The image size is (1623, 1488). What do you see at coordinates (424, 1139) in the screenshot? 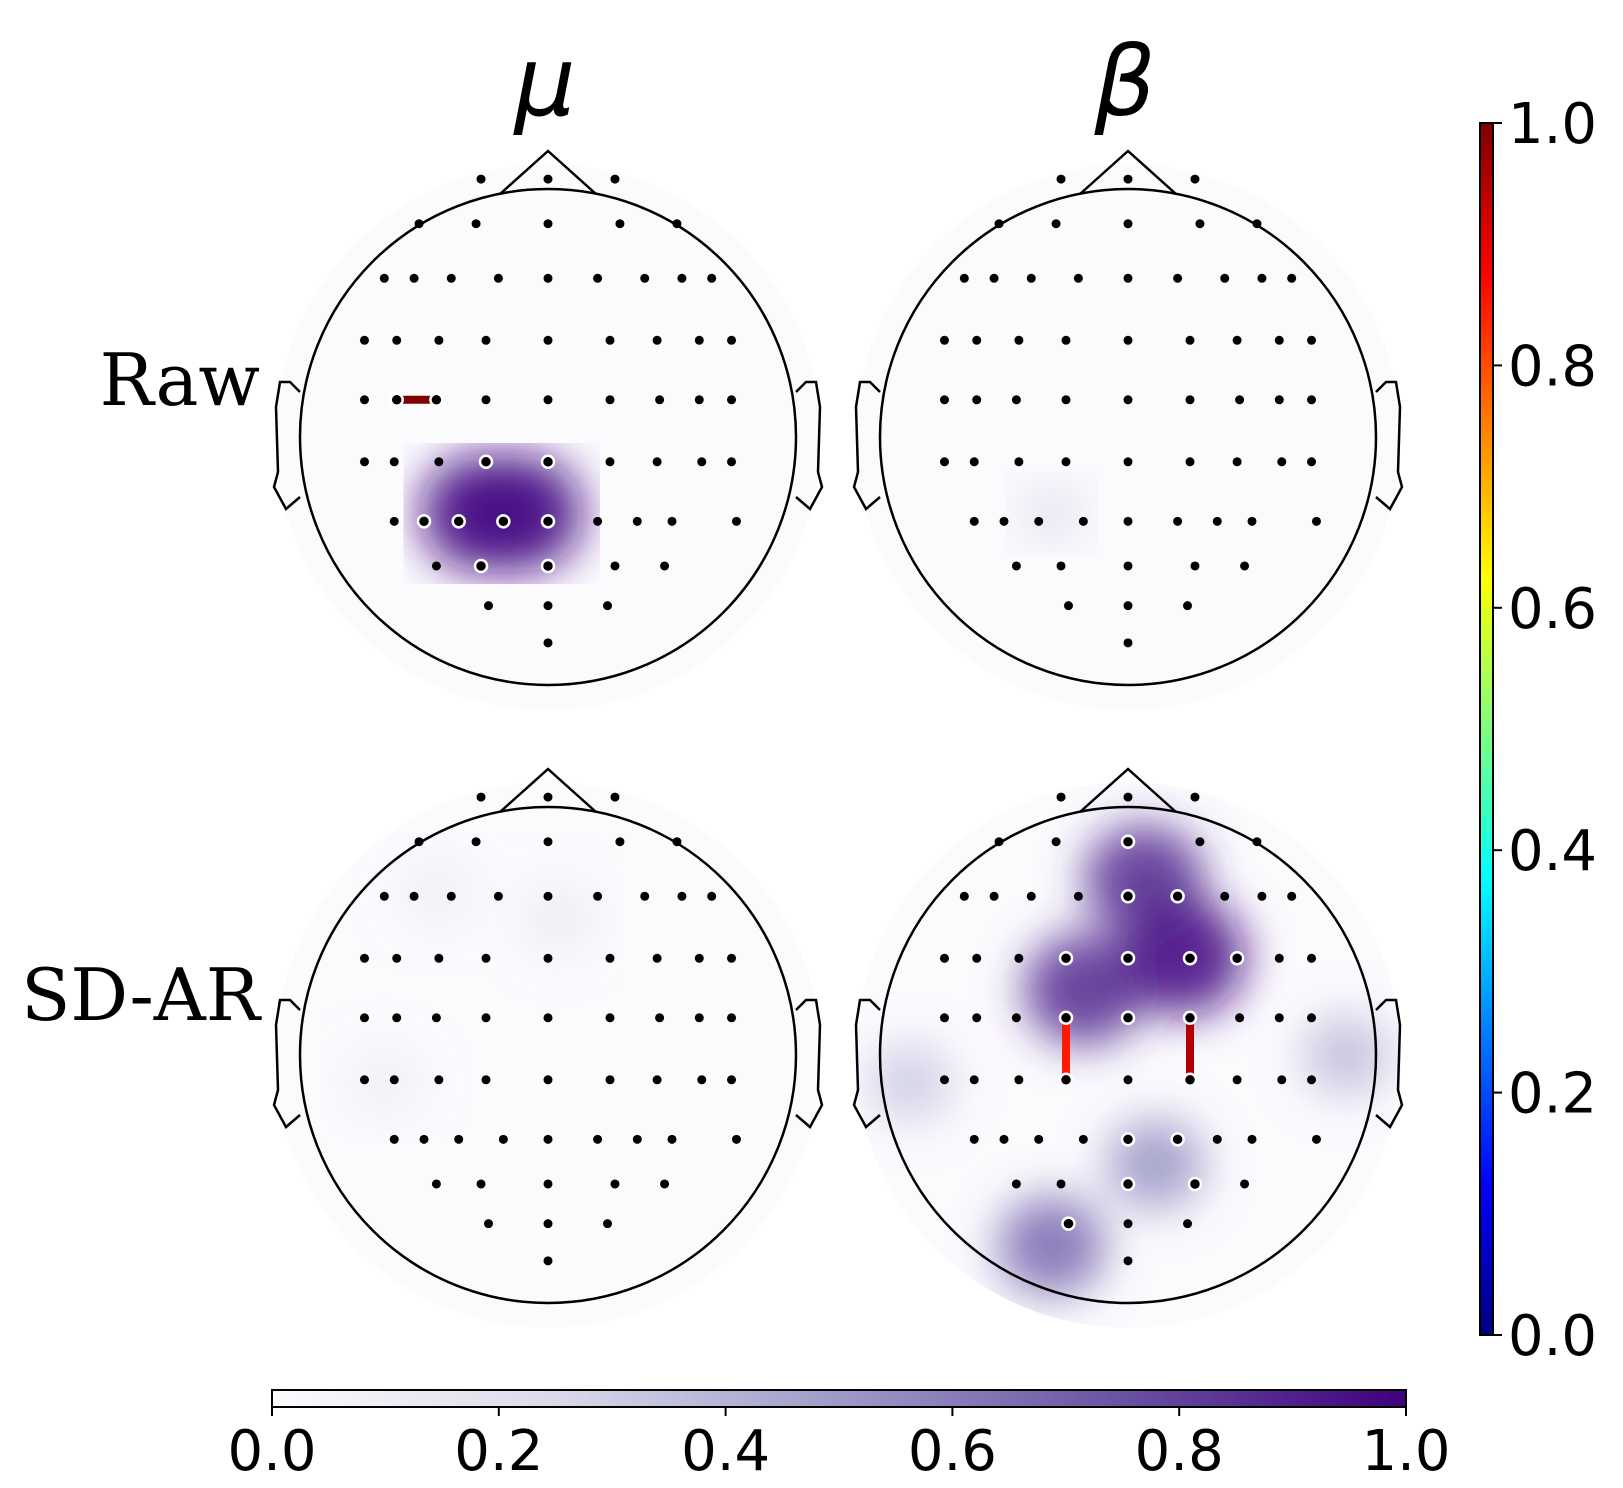
I see `electrode-p5` at bounding box center [424, 1139].